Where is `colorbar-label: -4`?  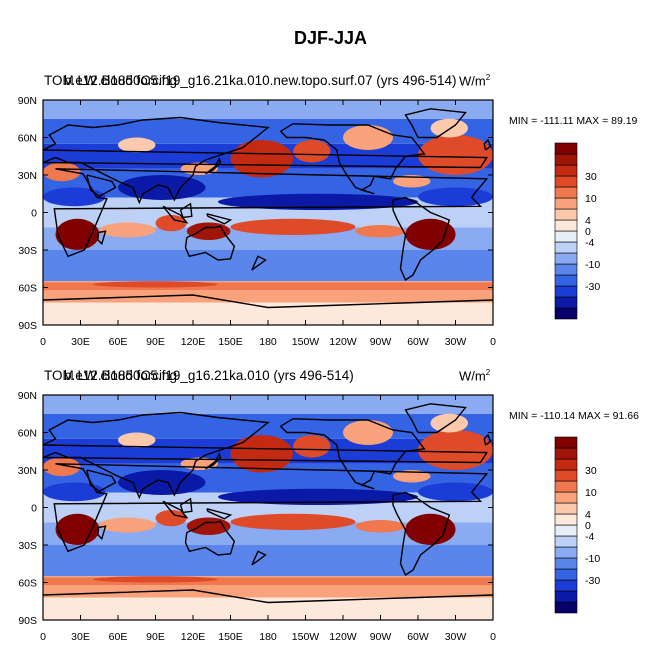
colorbar-label: -4 is located at coordinates (589, 537).